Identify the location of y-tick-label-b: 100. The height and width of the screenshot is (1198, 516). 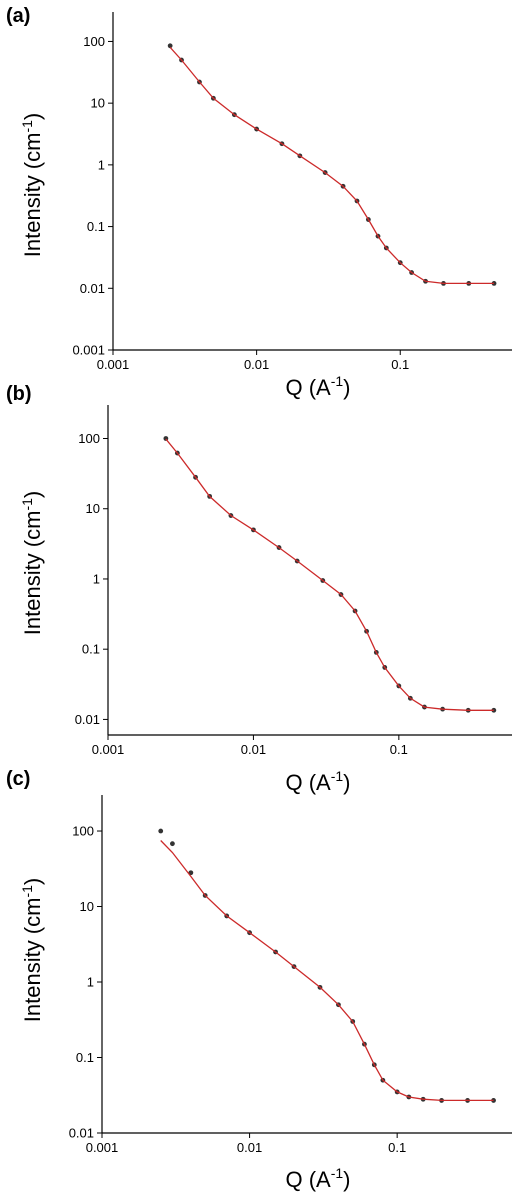
(89, 438).